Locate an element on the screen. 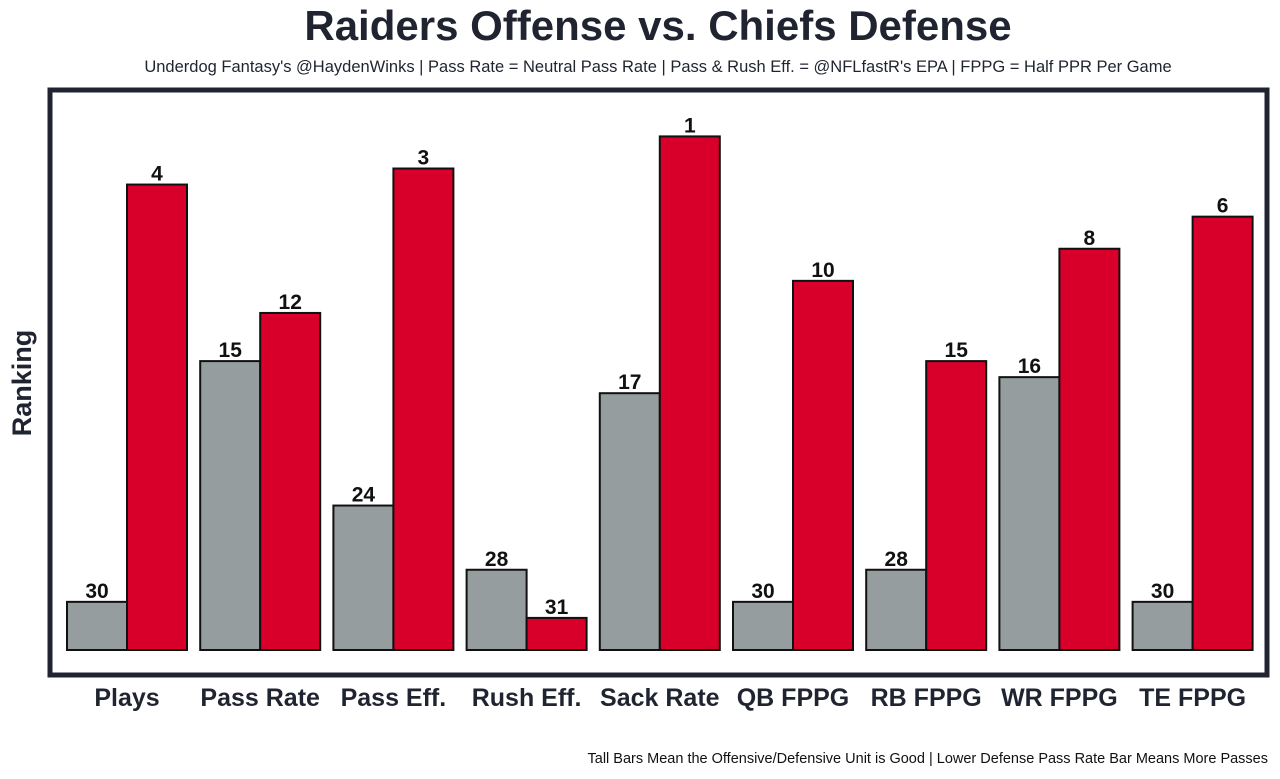 Image resolution: width=1280 pixels, height=779 pixels. data-label-defense-rush-eff: 31 is located at coordinates (557, 607).